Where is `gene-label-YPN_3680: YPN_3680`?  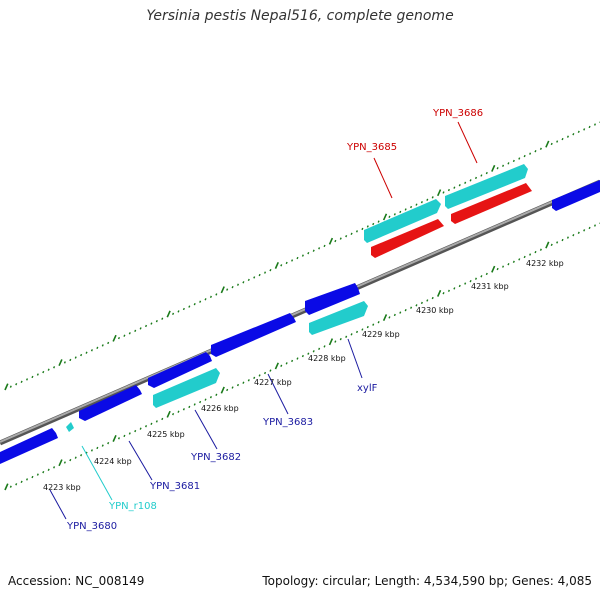
gene-label-YPN_3680: YPN_3680 is located at coordinates (91, 526).